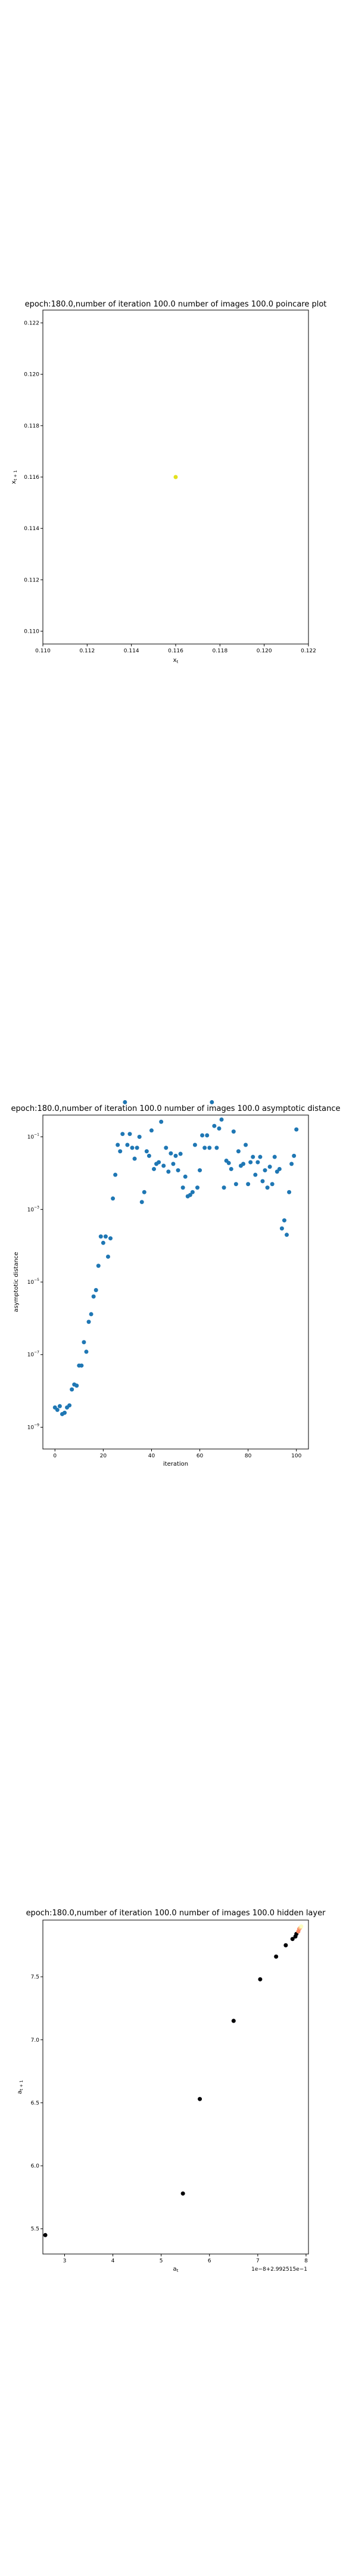 The width and height of the screenshot is (343, 2576). Describe the element at coordinates (132, 651) in the screenshot. I see `x-tick-label: 0.114` at that location.